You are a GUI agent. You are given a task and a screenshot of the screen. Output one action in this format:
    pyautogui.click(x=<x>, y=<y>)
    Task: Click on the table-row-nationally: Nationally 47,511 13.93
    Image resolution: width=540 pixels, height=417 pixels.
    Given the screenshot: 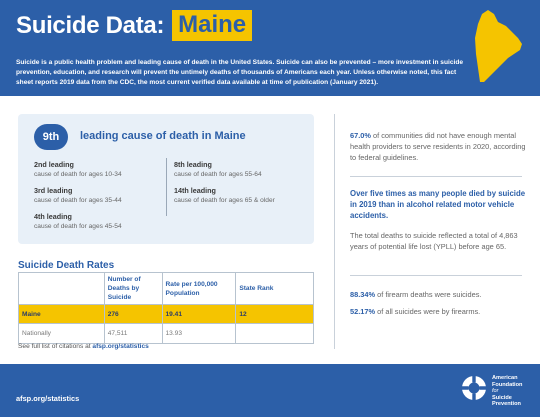 What is the action you would take?
    pyautogui.click(x=166, y=333)
    